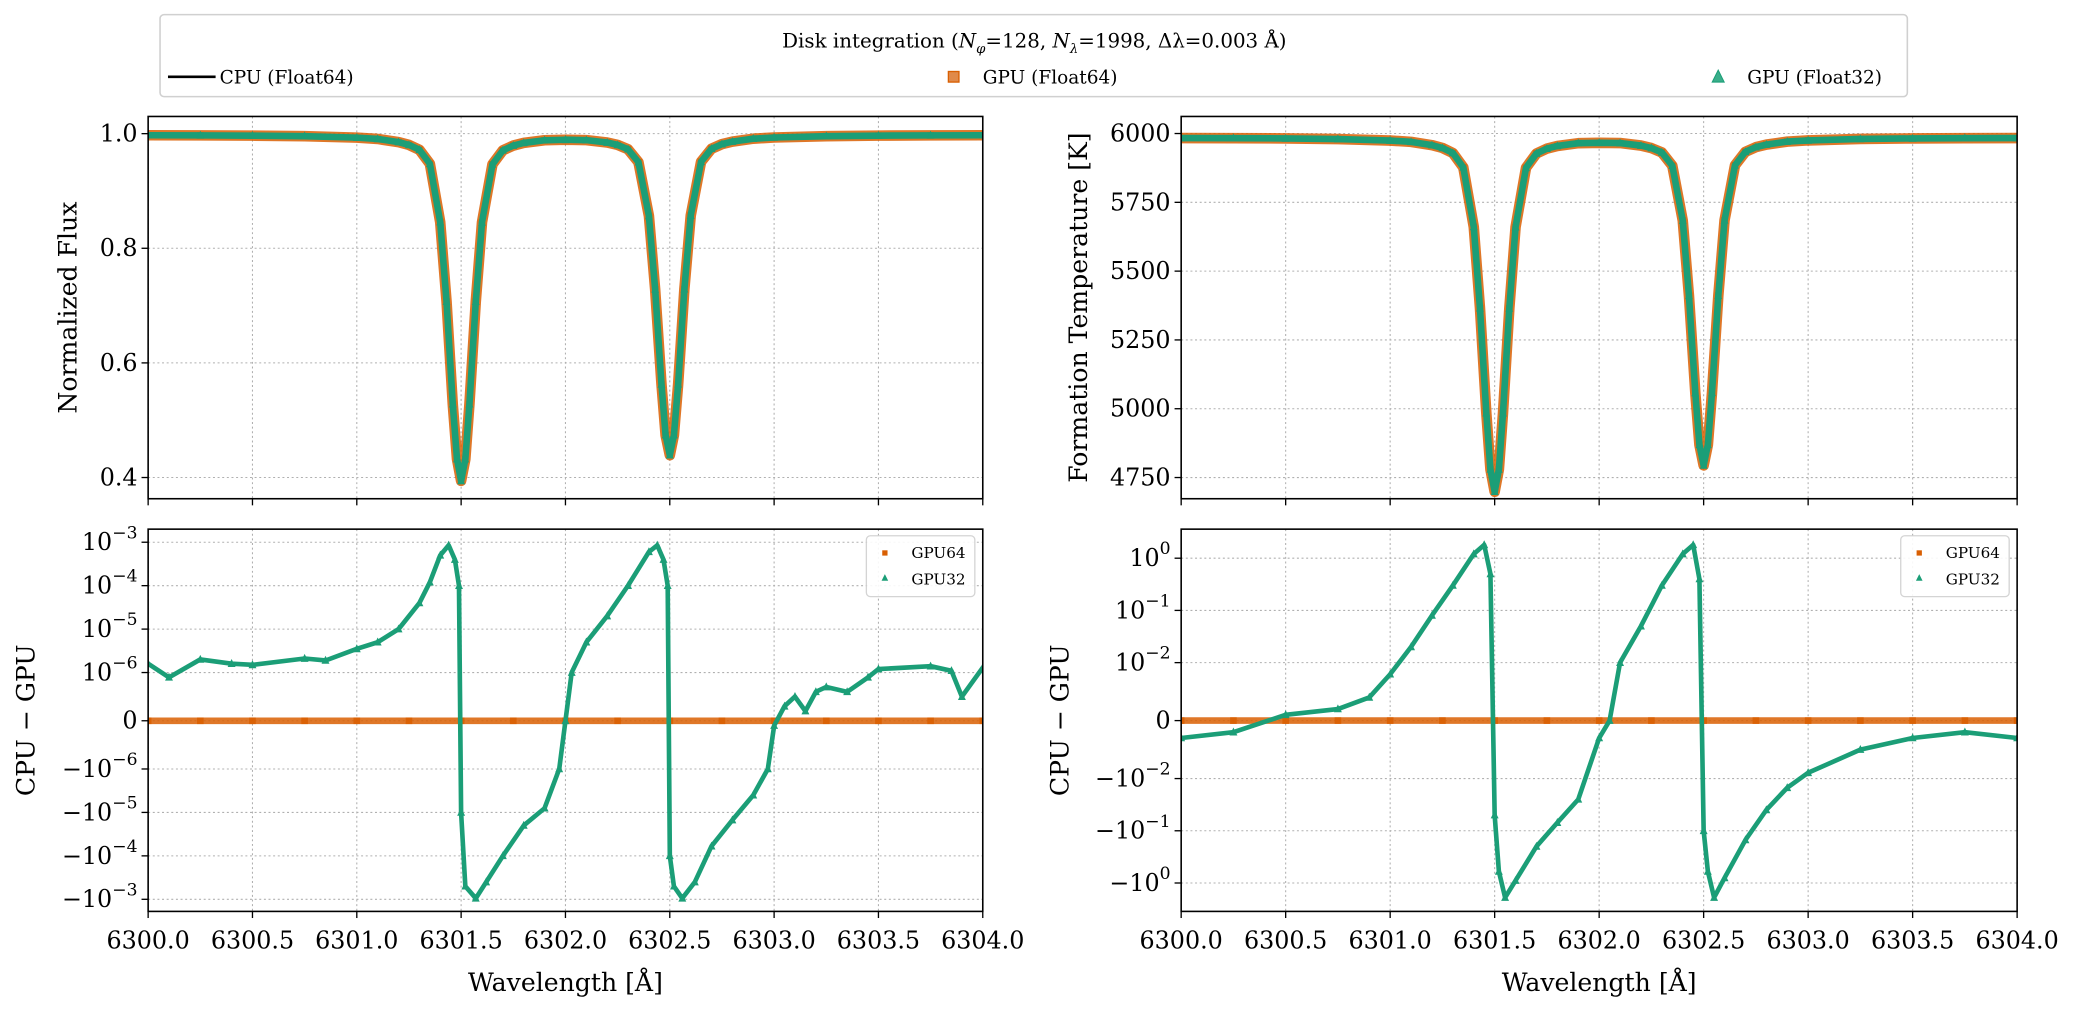  Describe the element at coordinates (1143, 660) in the screenshot. I see `y-tick-label: 10⁻²` at that location.